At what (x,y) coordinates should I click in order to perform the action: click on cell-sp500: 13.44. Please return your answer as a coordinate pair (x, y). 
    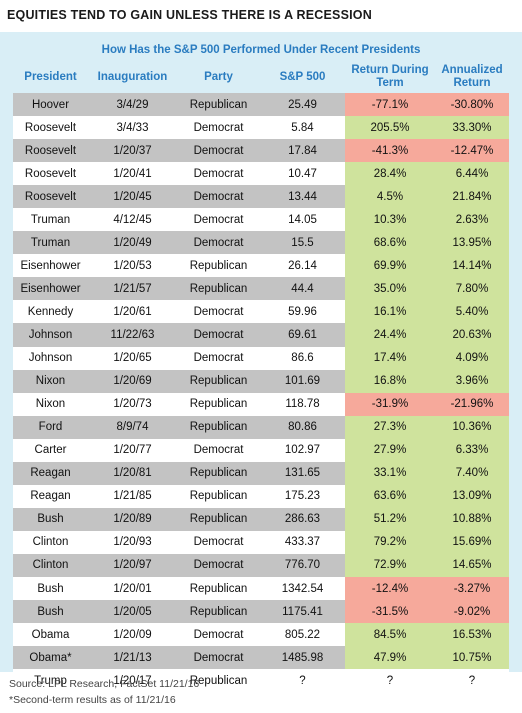
    Looking at the image, I should click on (302, 196).